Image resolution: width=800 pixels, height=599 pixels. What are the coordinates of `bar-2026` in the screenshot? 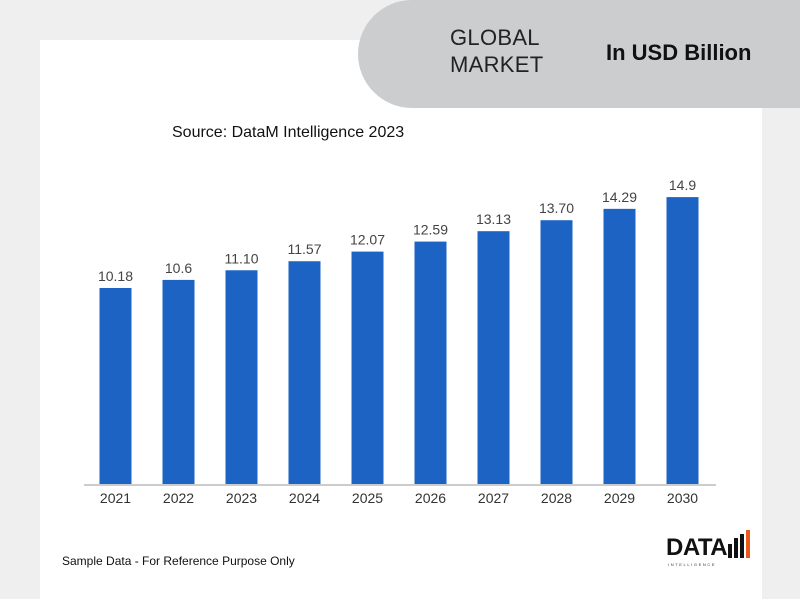 It's located at (430, 362).